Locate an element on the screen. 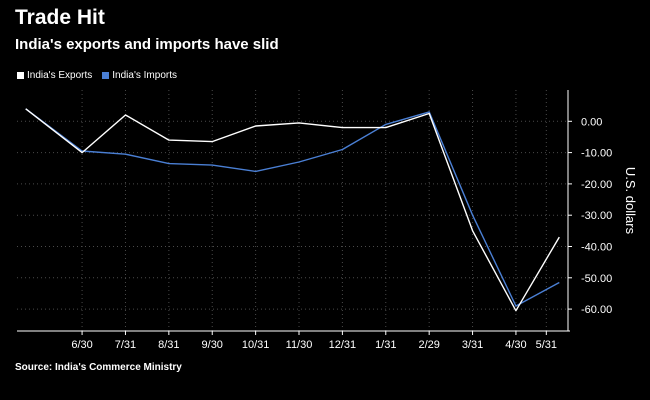  x-tick-label: 1/31 is located at coordinates (385, 345).